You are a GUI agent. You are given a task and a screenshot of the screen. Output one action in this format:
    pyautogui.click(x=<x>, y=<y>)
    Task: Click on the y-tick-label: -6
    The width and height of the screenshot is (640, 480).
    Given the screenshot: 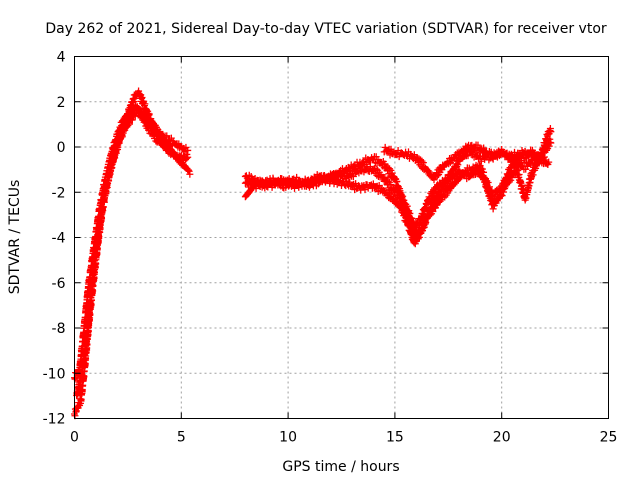 What is the action you would take?
    pyautogui.click(x=59, y=284)
    